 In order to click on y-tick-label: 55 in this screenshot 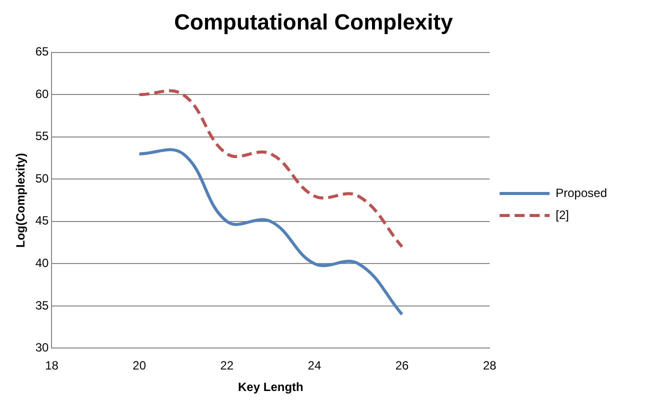, I will do `click(42, 136)`.